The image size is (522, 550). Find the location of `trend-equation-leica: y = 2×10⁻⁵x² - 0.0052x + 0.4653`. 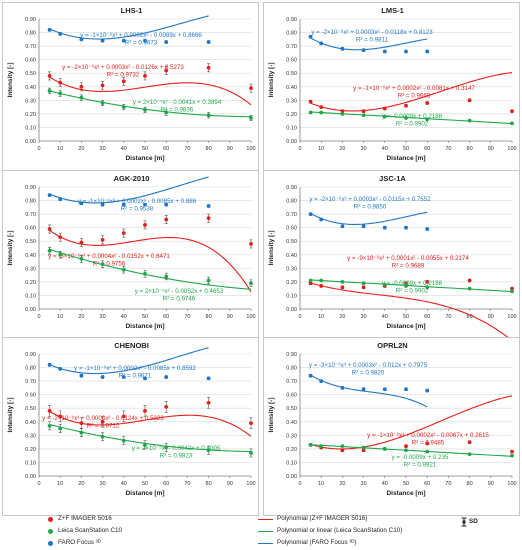

trend-equation-leica: y = 2×10⁻⁵x² - 0.0052x + 0.4653 is located at coordinates (179, 291).